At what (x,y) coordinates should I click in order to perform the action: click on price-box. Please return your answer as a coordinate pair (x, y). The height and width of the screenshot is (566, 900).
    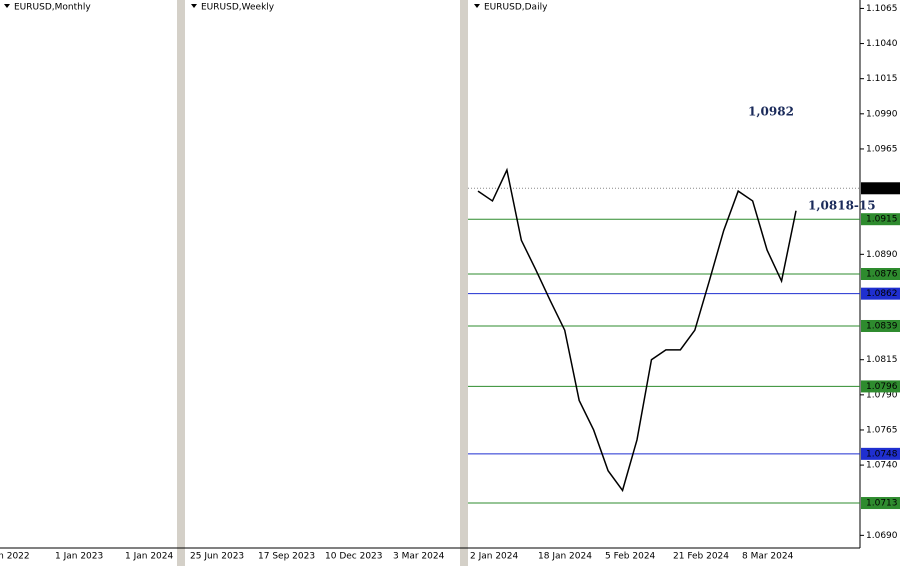
    Looking at the image, I should click on (880, 188).